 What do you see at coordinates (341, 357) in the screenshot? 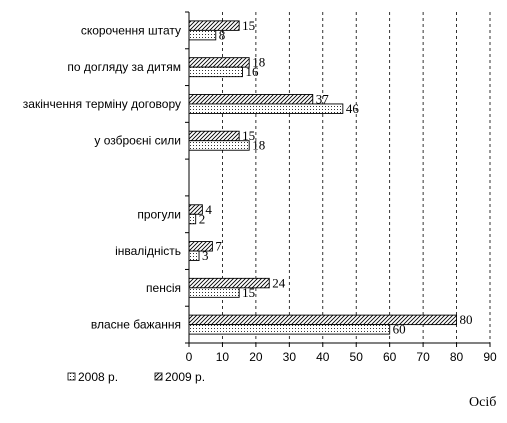
I see `x-tick-labels: 0 10 20 30 40 50 60 70 80 90` at bounding box center [341, 357].